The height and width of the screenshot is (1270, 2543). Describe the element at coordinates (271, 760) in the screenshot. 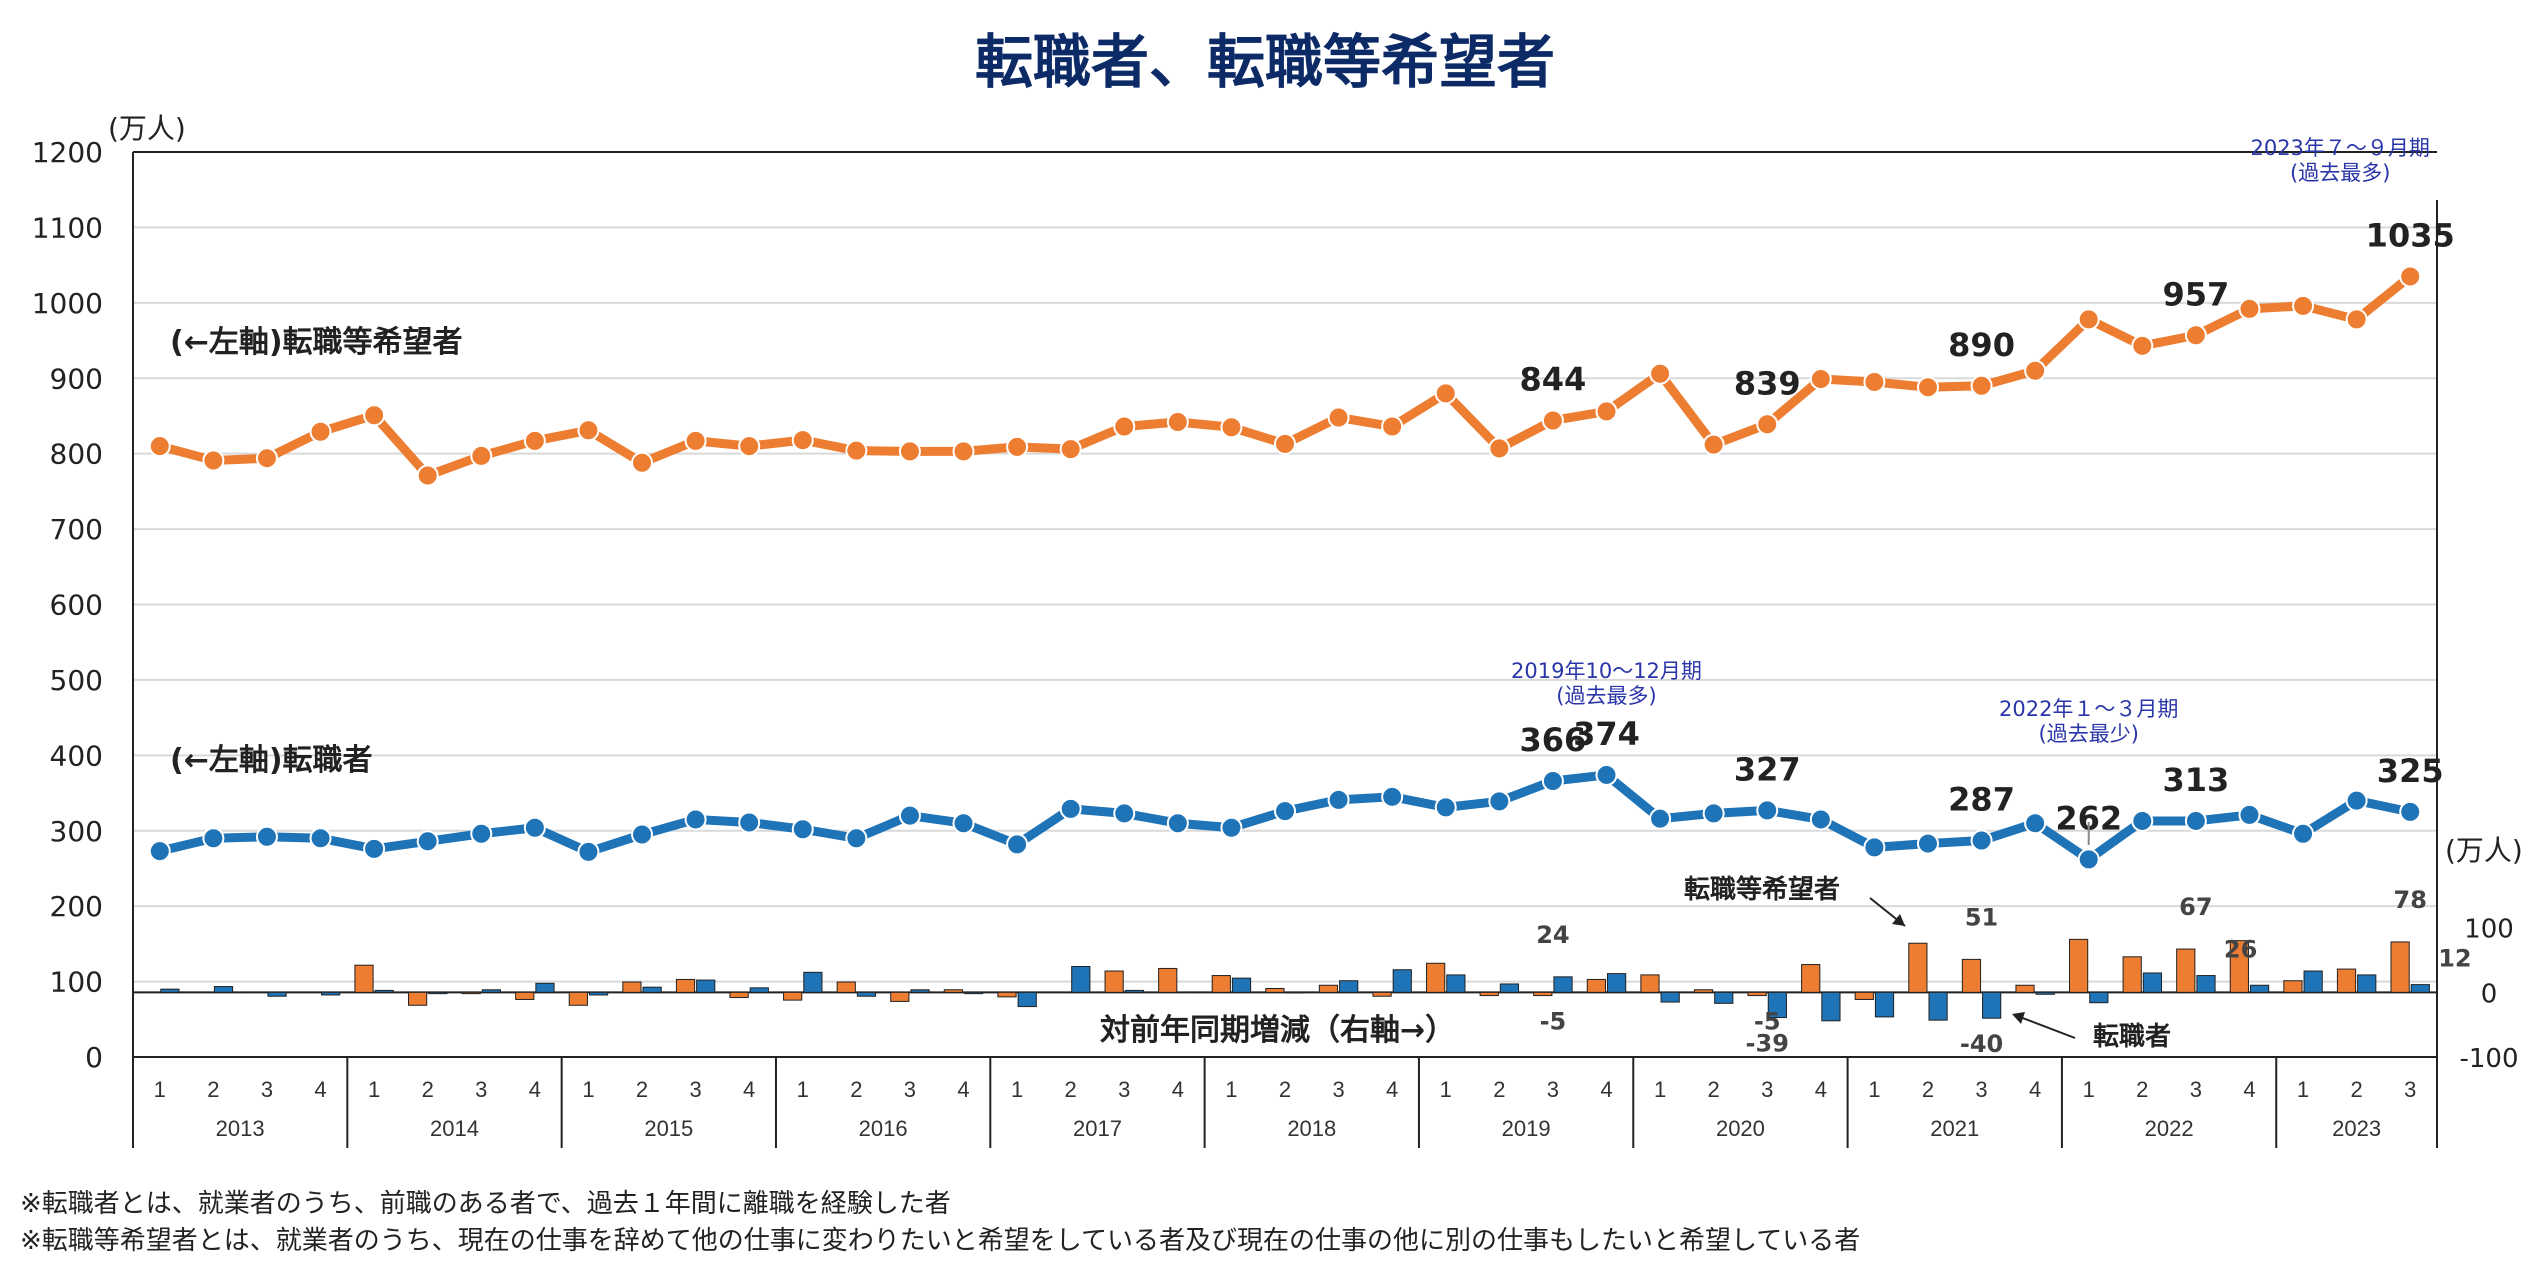

I see `series-name-changer: (←左軸)転職者` at that location.